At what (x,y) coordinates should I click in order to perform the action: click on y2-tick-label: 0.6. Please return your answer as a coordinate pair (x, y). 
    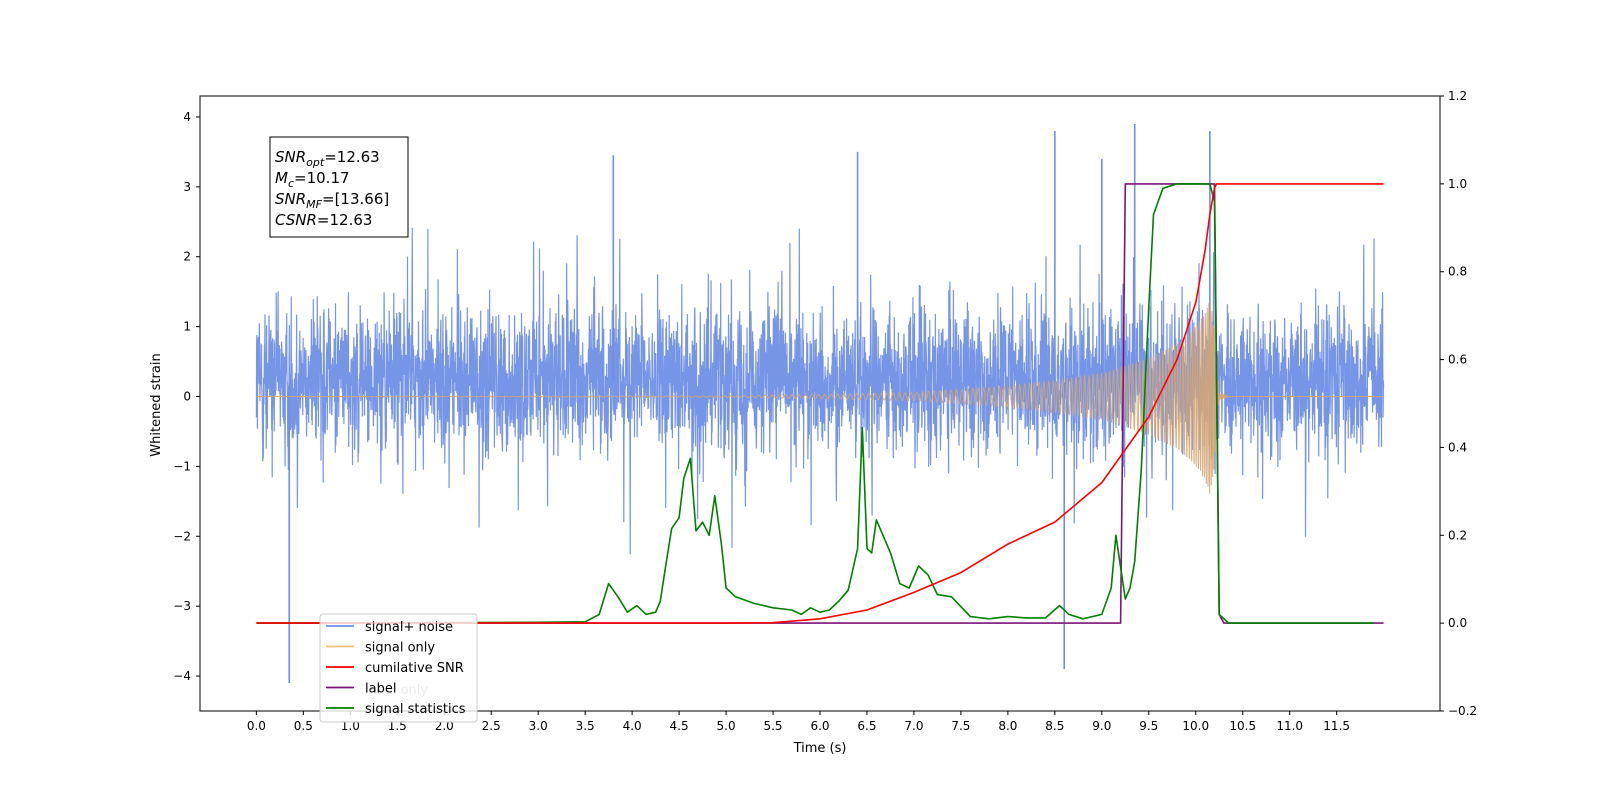
    Looking at the image, I should click on (1457, 360).